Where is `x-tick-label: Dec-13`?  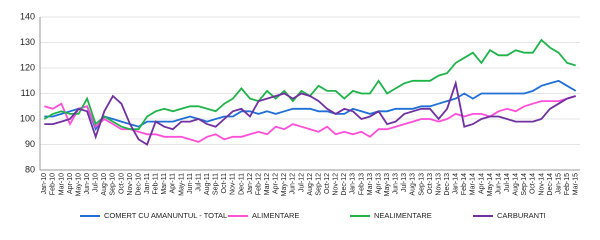 x-tick-label: Dec-13 is located at coordinates (447, 184).